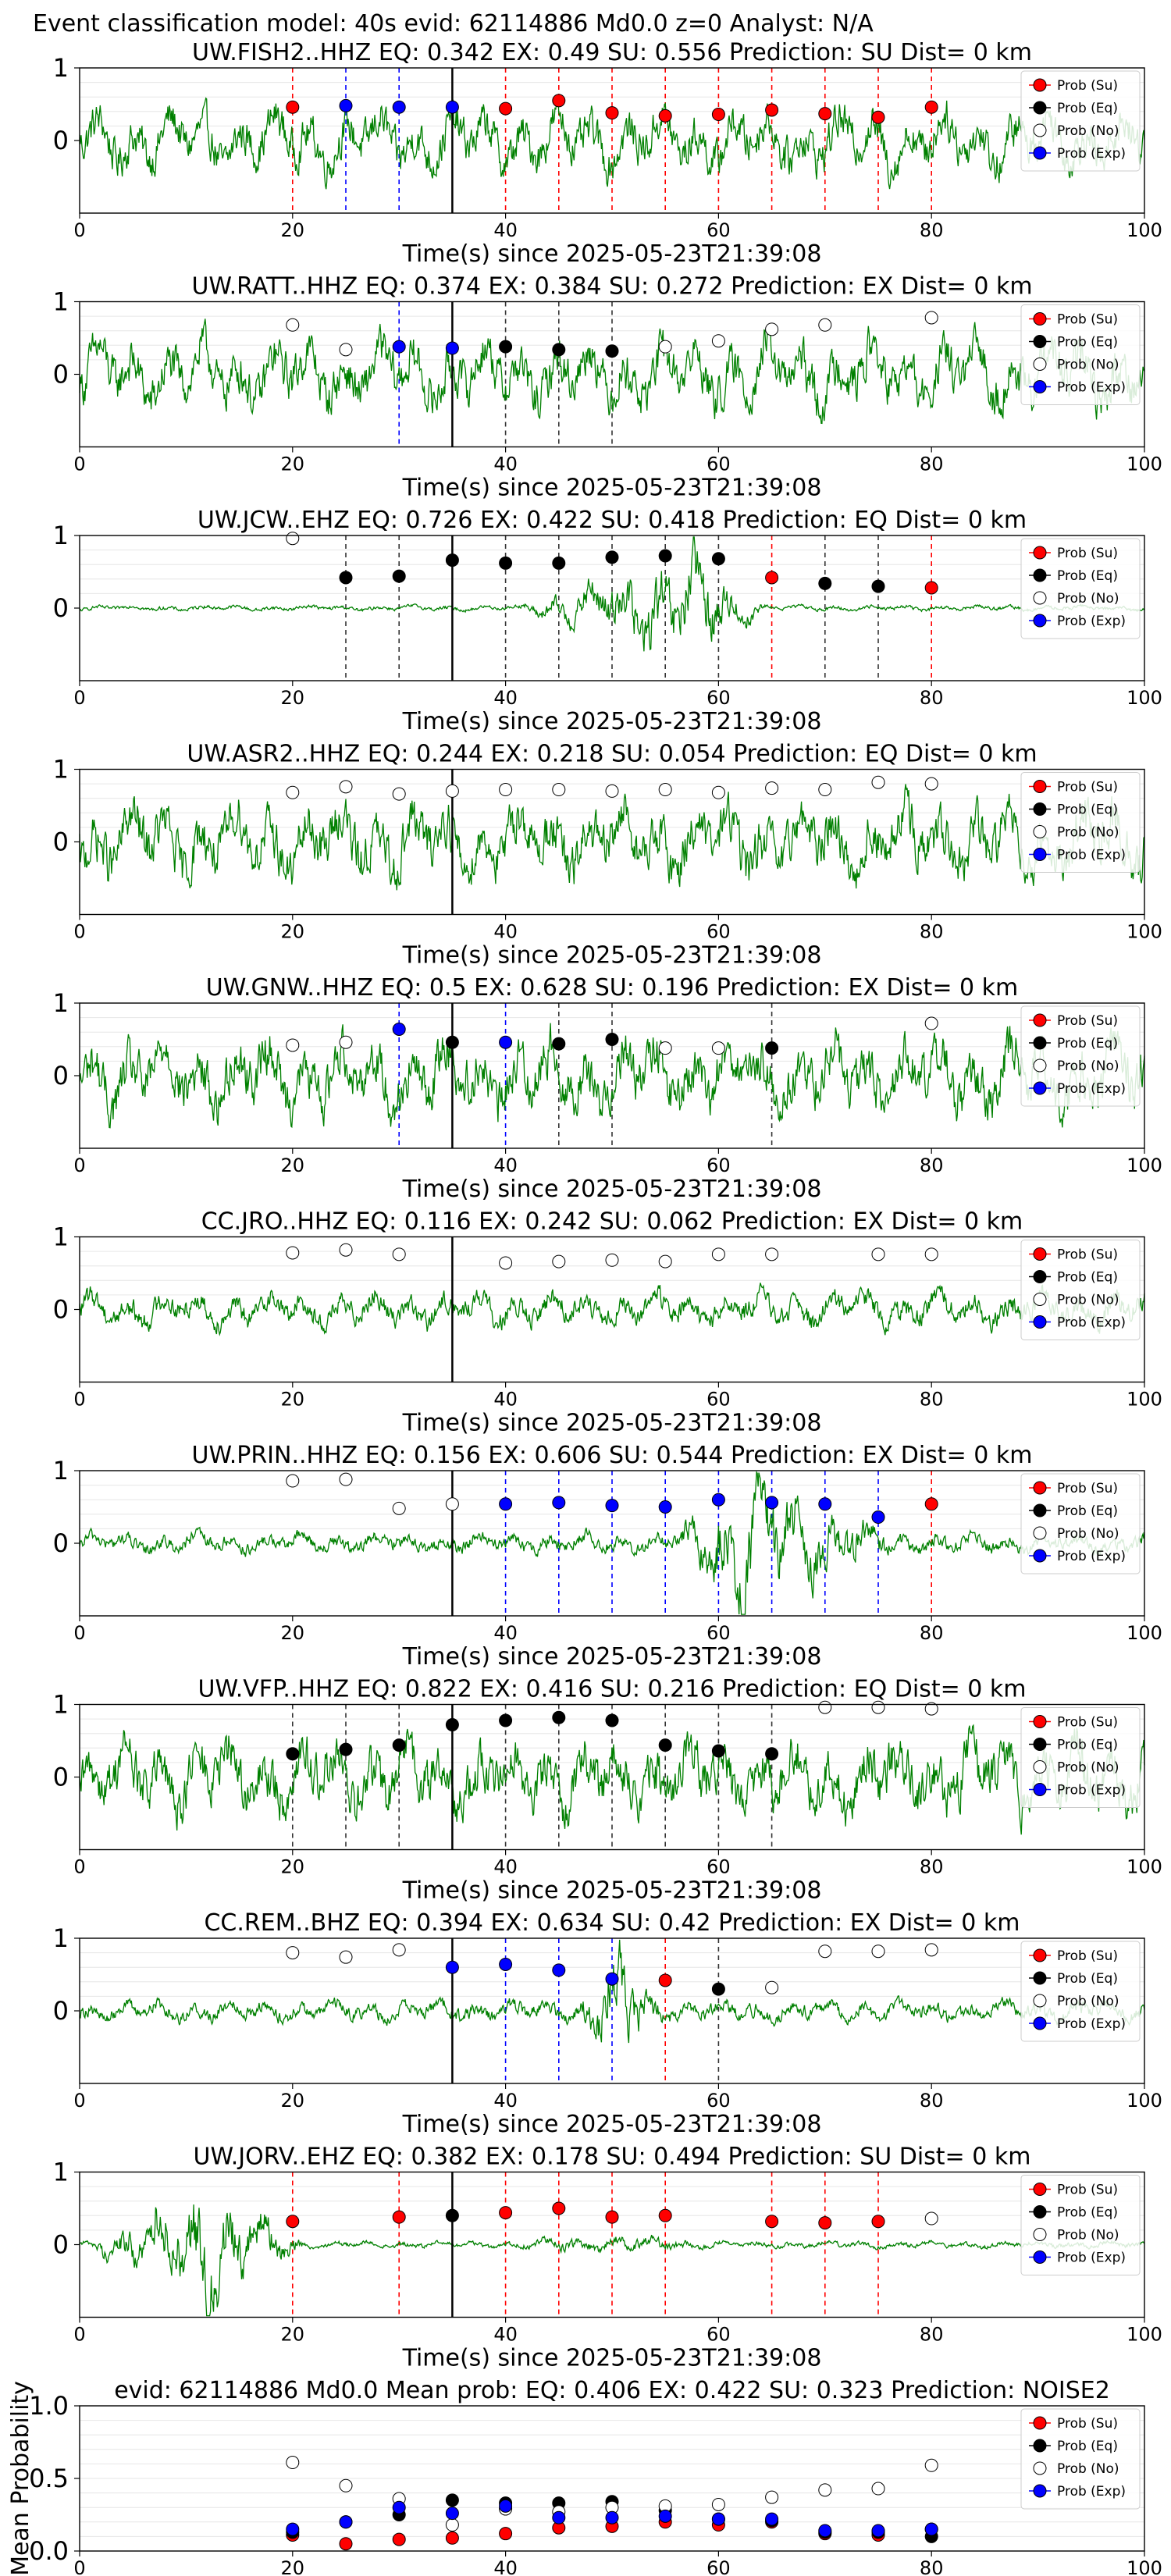 This screenshot has width=1171, height=2576. I want to click on x-tick-label: 20, so click(293, 698).